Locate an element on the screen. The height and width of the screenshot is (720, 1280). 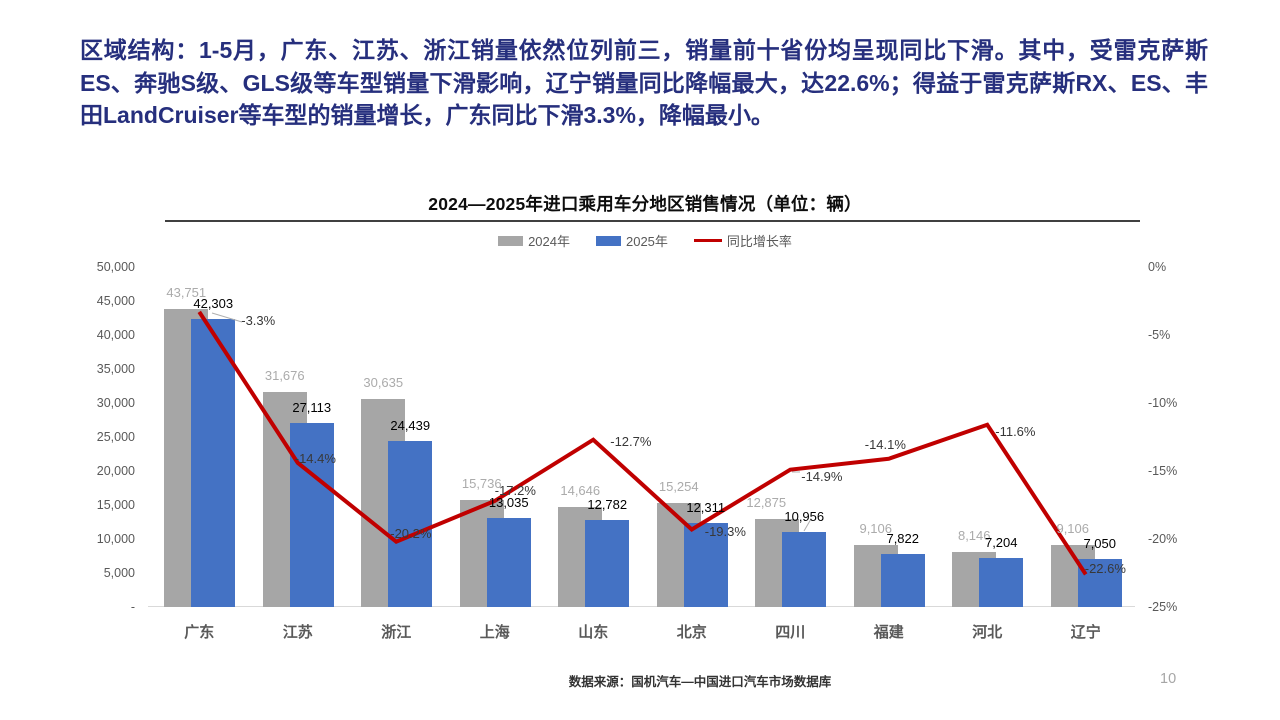
y-axis-tick-right: 0% is located at coordinates (1157, 267).